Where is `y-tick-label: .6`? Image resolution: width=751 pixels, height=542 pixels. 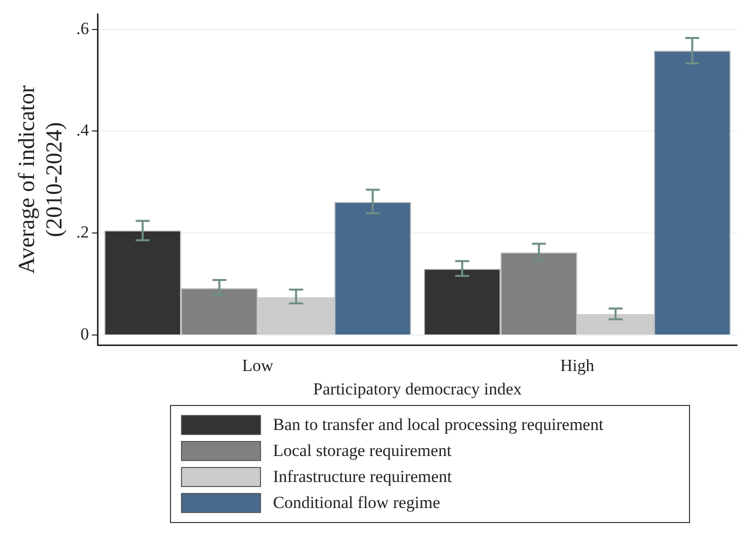 y-tick-label: .6 is located at coordinates (82, 28).